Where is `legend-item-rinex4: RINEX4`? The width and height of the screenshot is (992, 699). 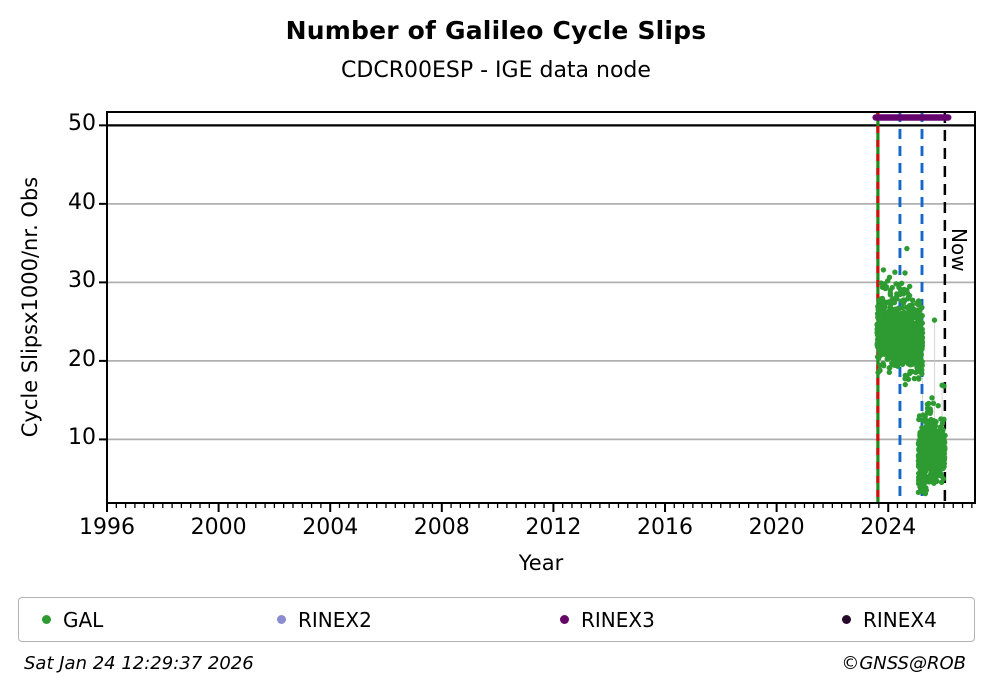 legend-item-rinex4: RINEX4 is located at coordinates (889, 619).